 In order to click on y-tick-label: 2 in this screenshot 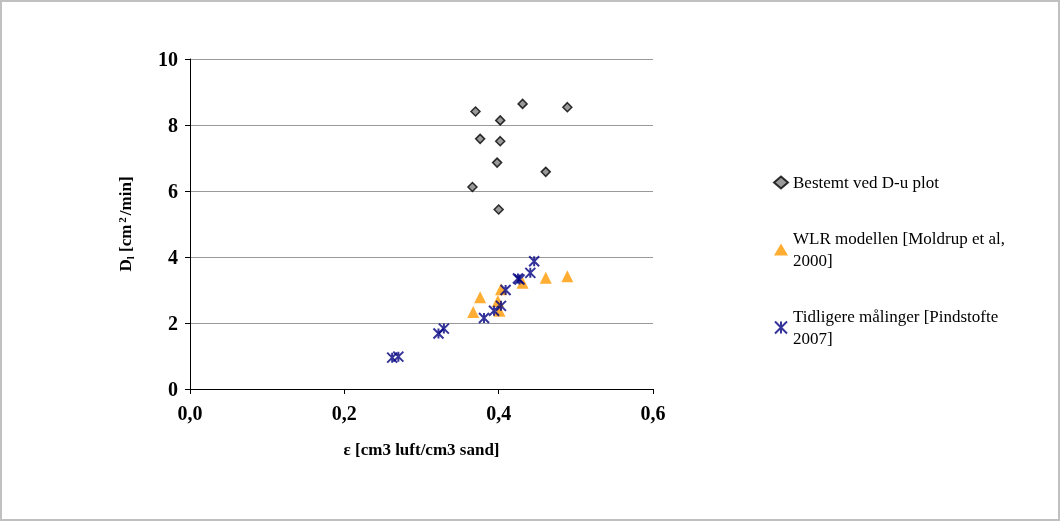, I will do `click(173, 323)`.